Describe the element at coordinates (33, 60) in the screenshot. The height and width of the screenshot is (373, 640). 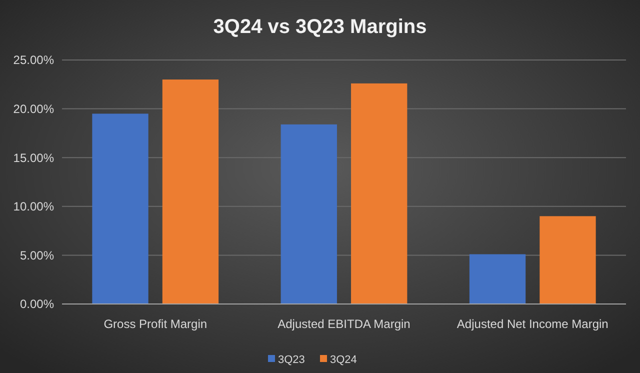
I see `y-tick-label: 25.00%` at that location.